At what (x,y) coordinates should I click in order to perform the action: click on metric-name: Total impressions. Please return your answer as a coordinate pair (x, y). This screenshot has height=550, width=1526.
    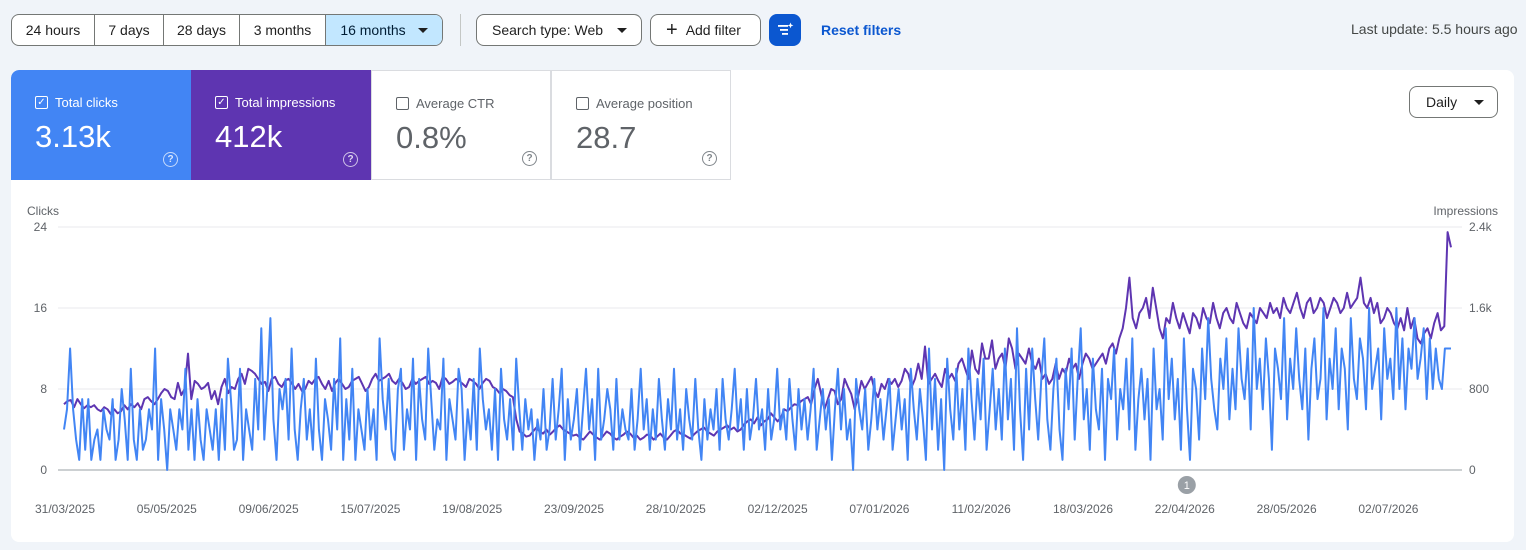
    Looking at the image, I should click on (285, 102).